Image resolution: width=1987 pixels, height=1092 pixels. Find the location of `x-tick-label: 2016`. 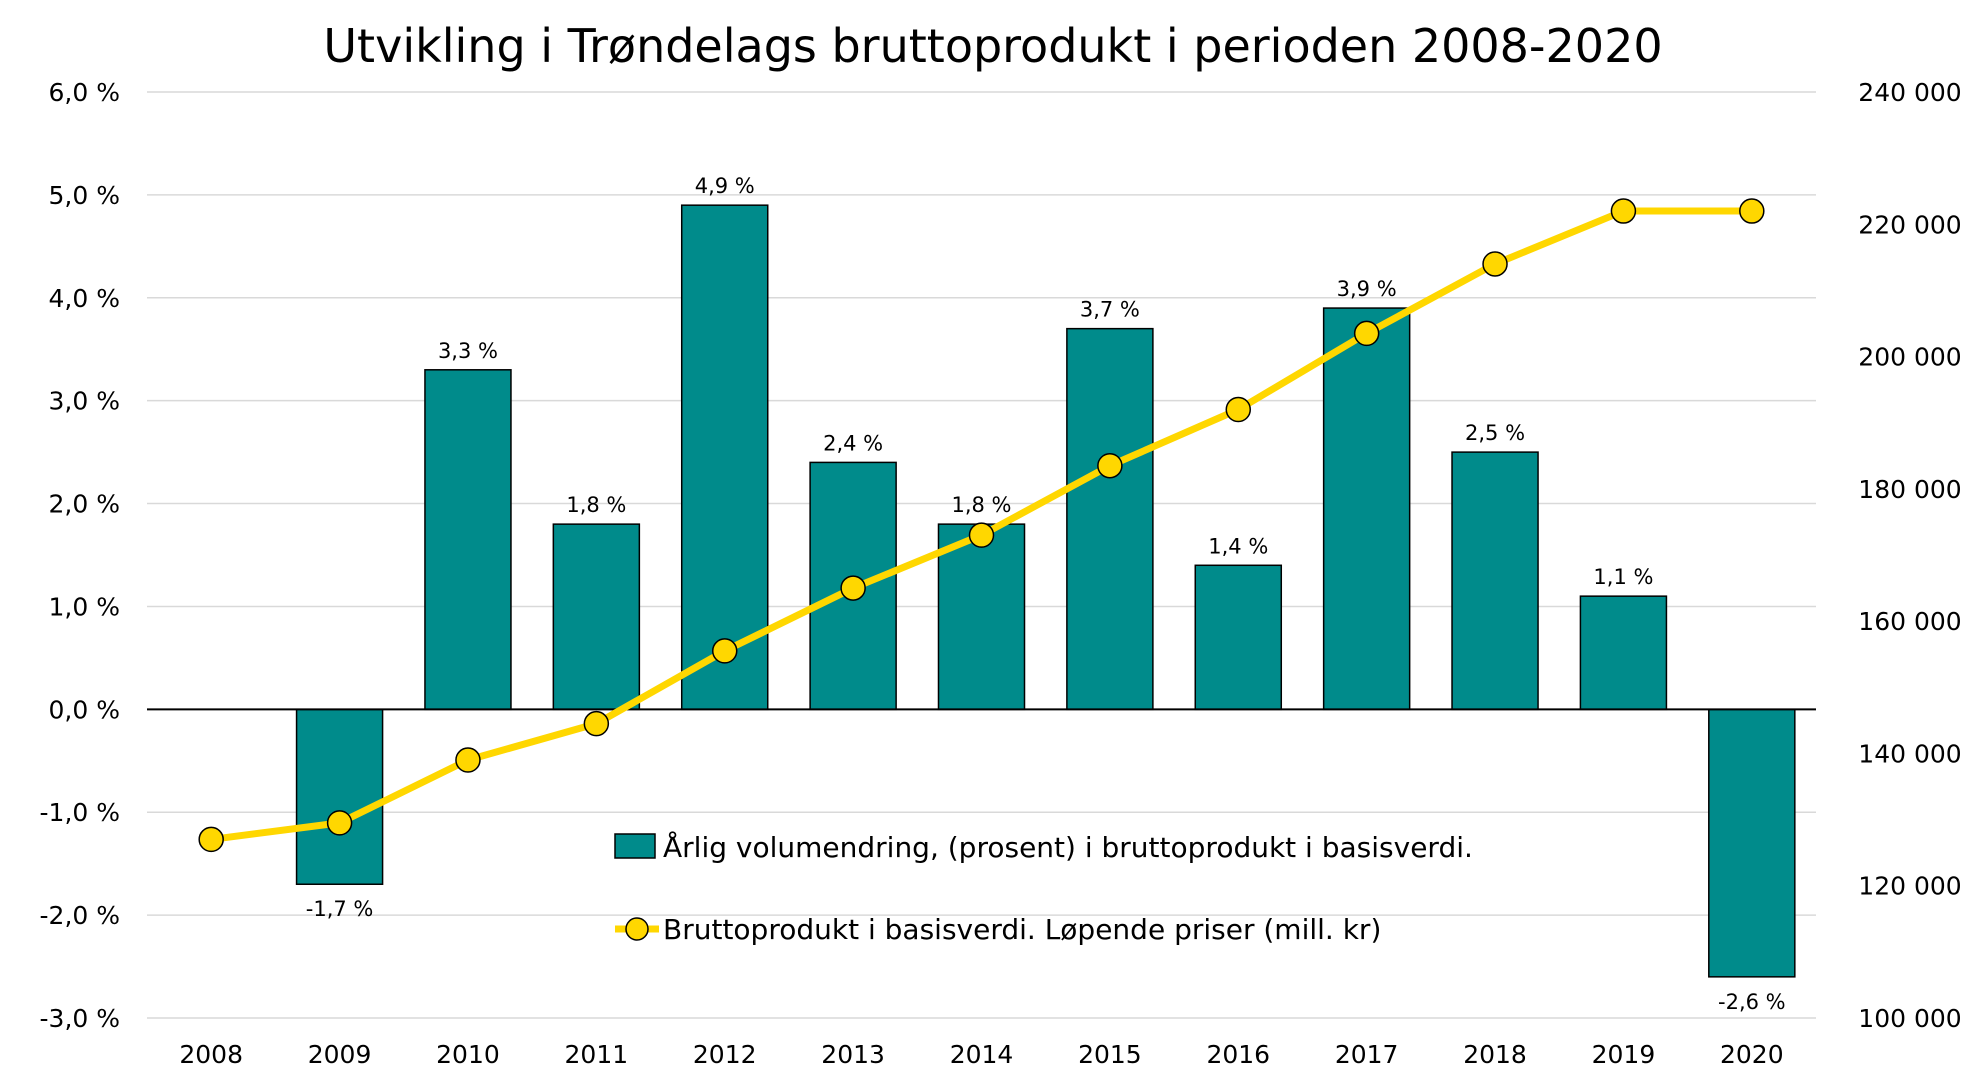

x-tick-label: 2016 is located at coordinates (1238, 1054).